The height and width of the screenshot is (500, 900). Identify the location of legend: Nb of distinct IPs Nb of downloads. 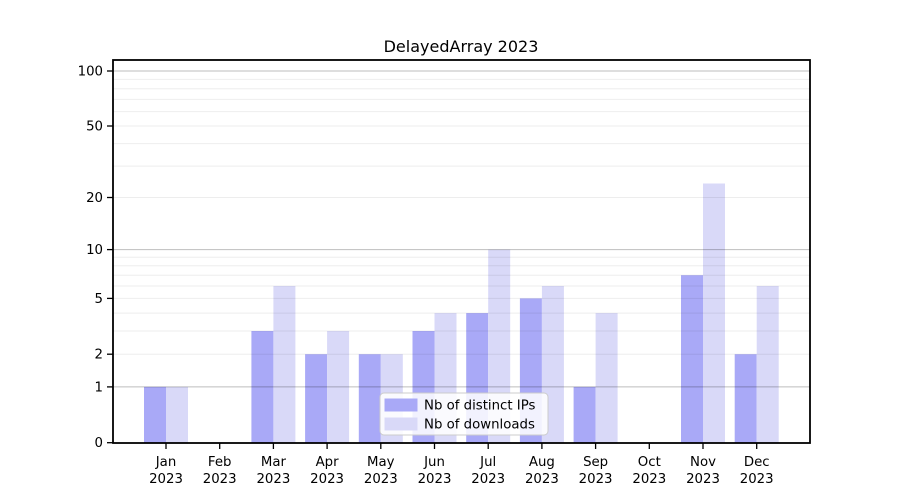
(464, 414).